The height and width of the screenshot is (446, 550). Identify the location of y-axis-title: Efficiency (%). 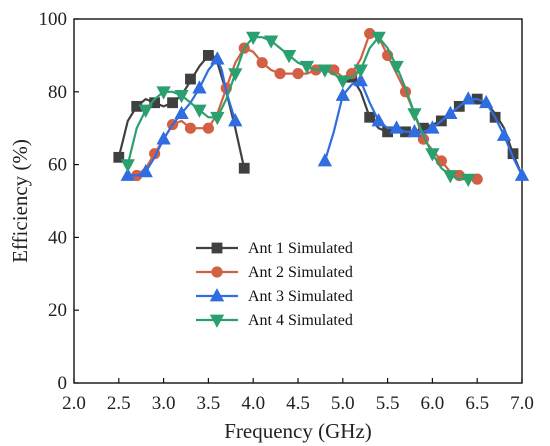
(20, 201).